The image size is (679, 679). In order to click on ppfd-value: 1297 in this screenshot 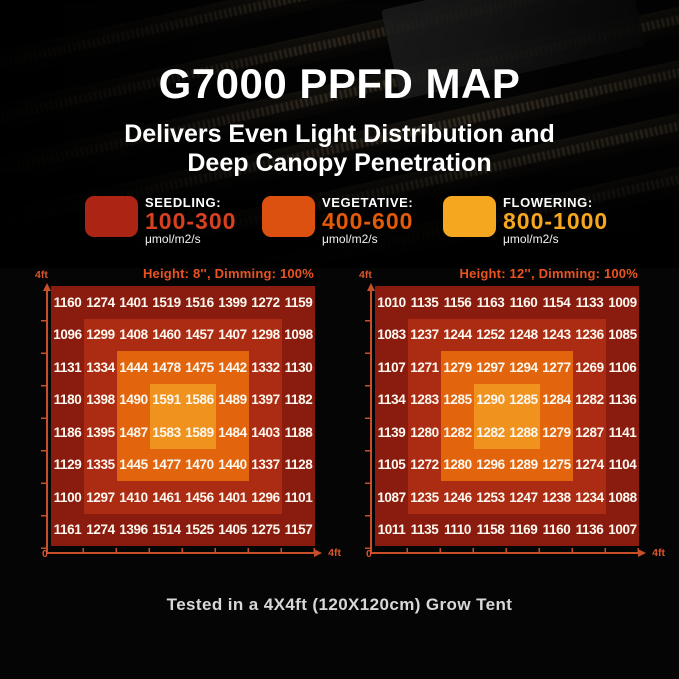, I will do `click(100, 497)`.